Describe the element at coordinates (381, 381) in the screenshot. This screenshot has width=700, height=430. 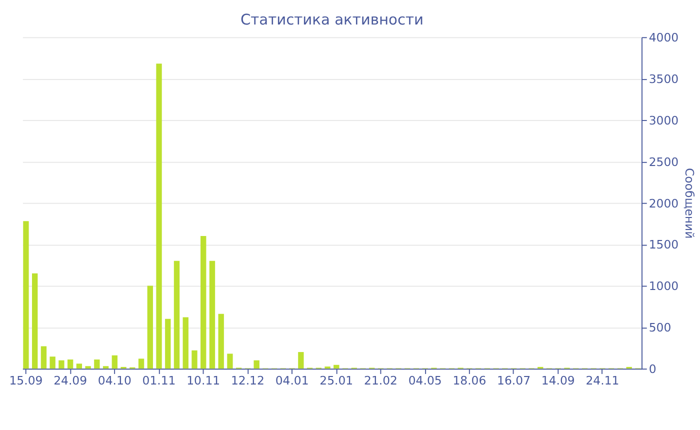
I see `x-tick-label: 21.02` at that location.